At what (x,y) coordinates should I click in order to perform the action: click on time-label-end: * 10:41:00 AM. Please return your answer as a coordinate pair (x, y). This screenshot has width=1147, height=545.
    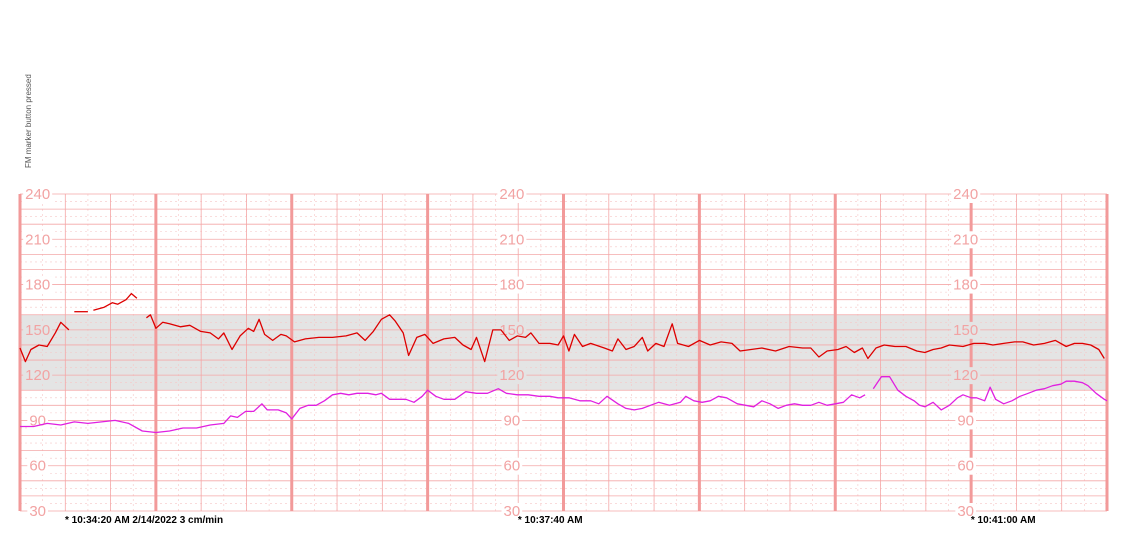
    Looking at the image, I should click on (1003, 520).